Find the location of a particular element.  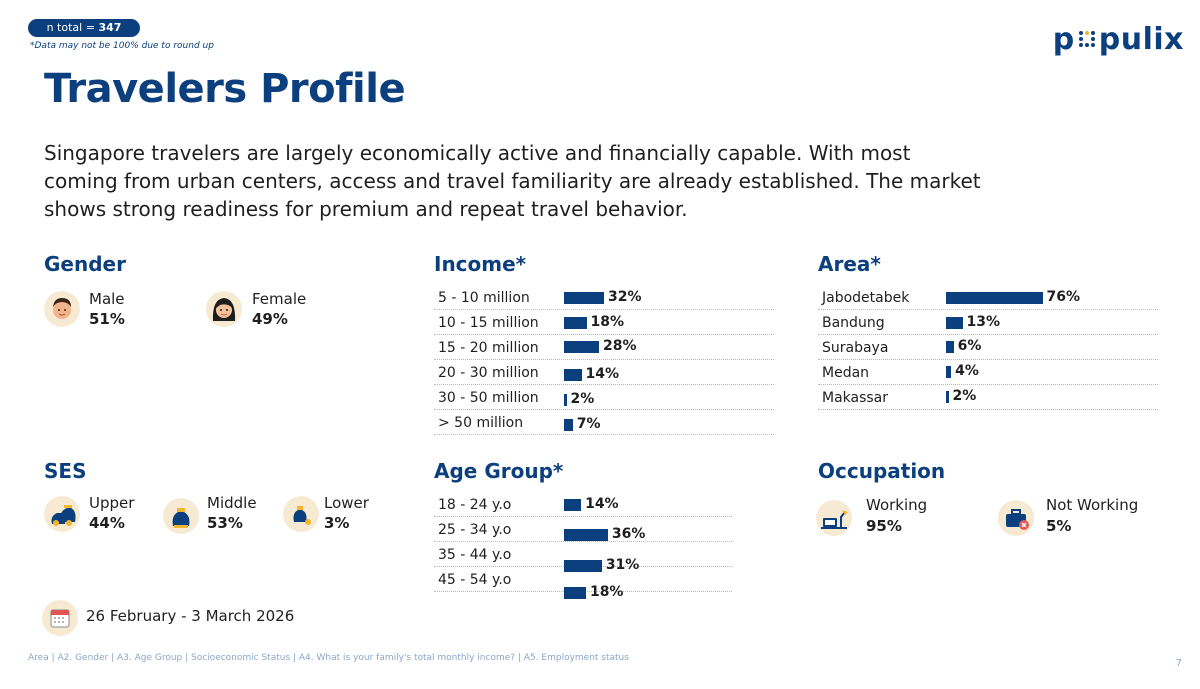

money-bags-icon is located at coordinates (62, 514).